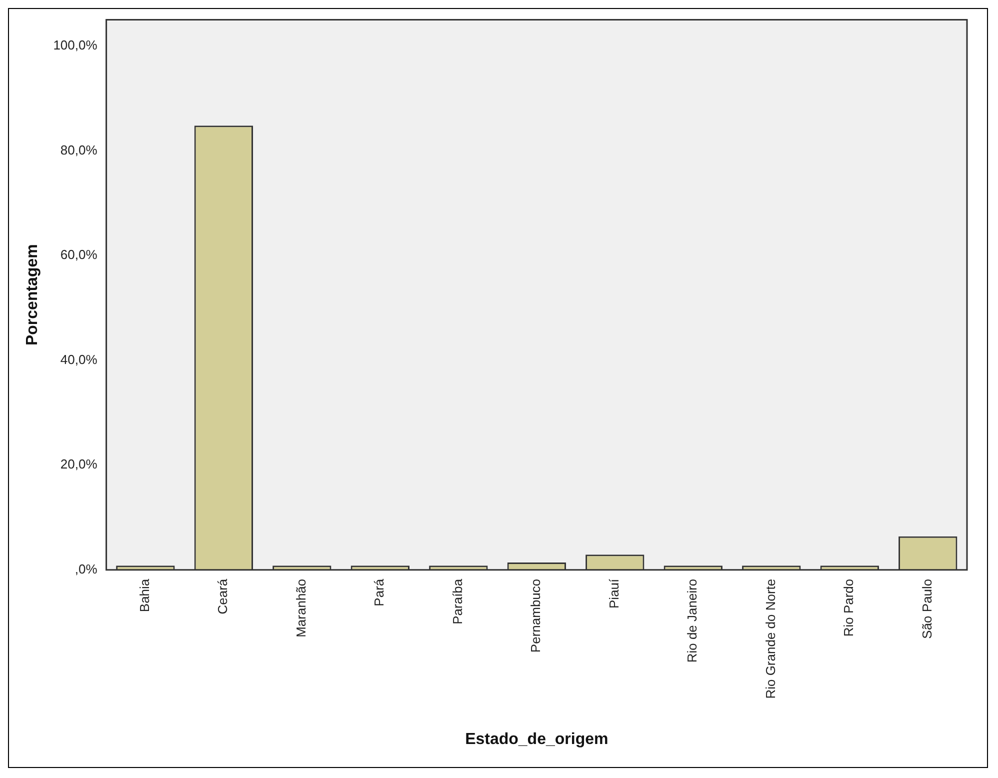 Image resolution: width=998 pixels, height=778 pixels. What do you see at coordinates (79, 254) in the screenshot?
I see `y-tick-label: 60,0%` at bounding box center [79, 254].